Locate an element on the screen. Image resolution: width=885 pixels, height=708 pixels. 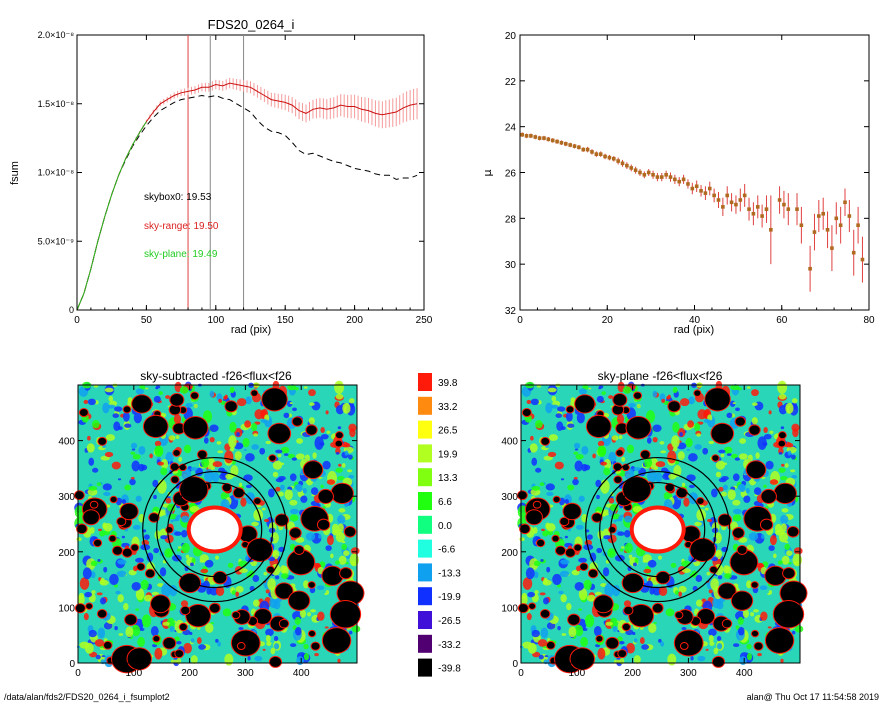
colorbar-label: -13.3 is located at coordinates (449, 573).